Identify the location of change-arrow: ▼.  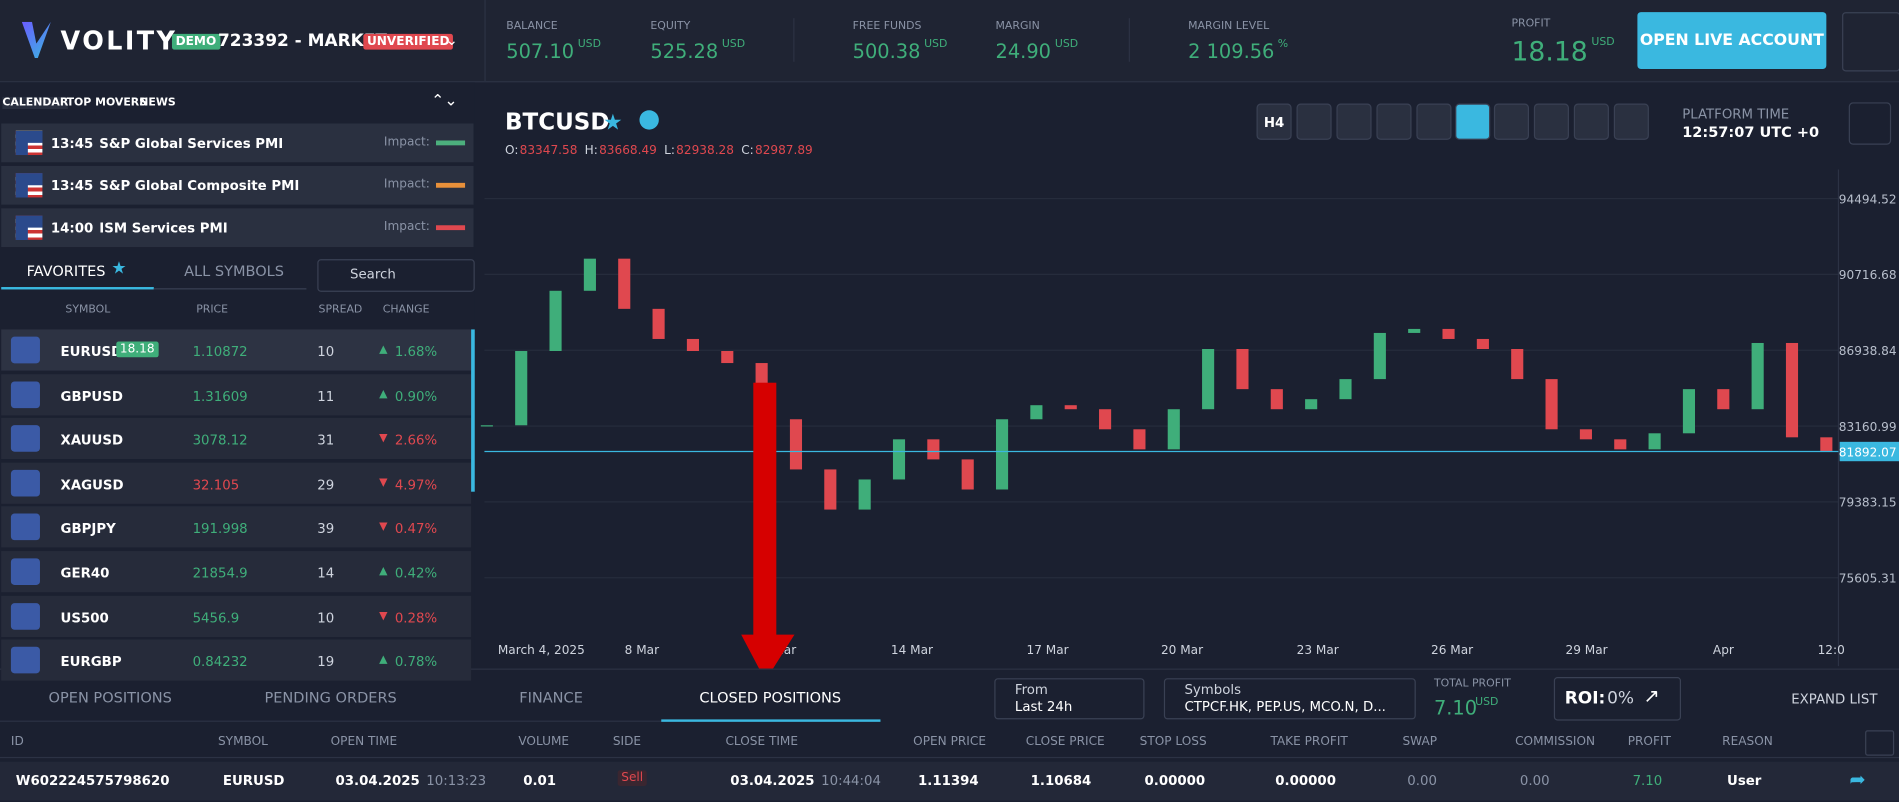
(383, 527).